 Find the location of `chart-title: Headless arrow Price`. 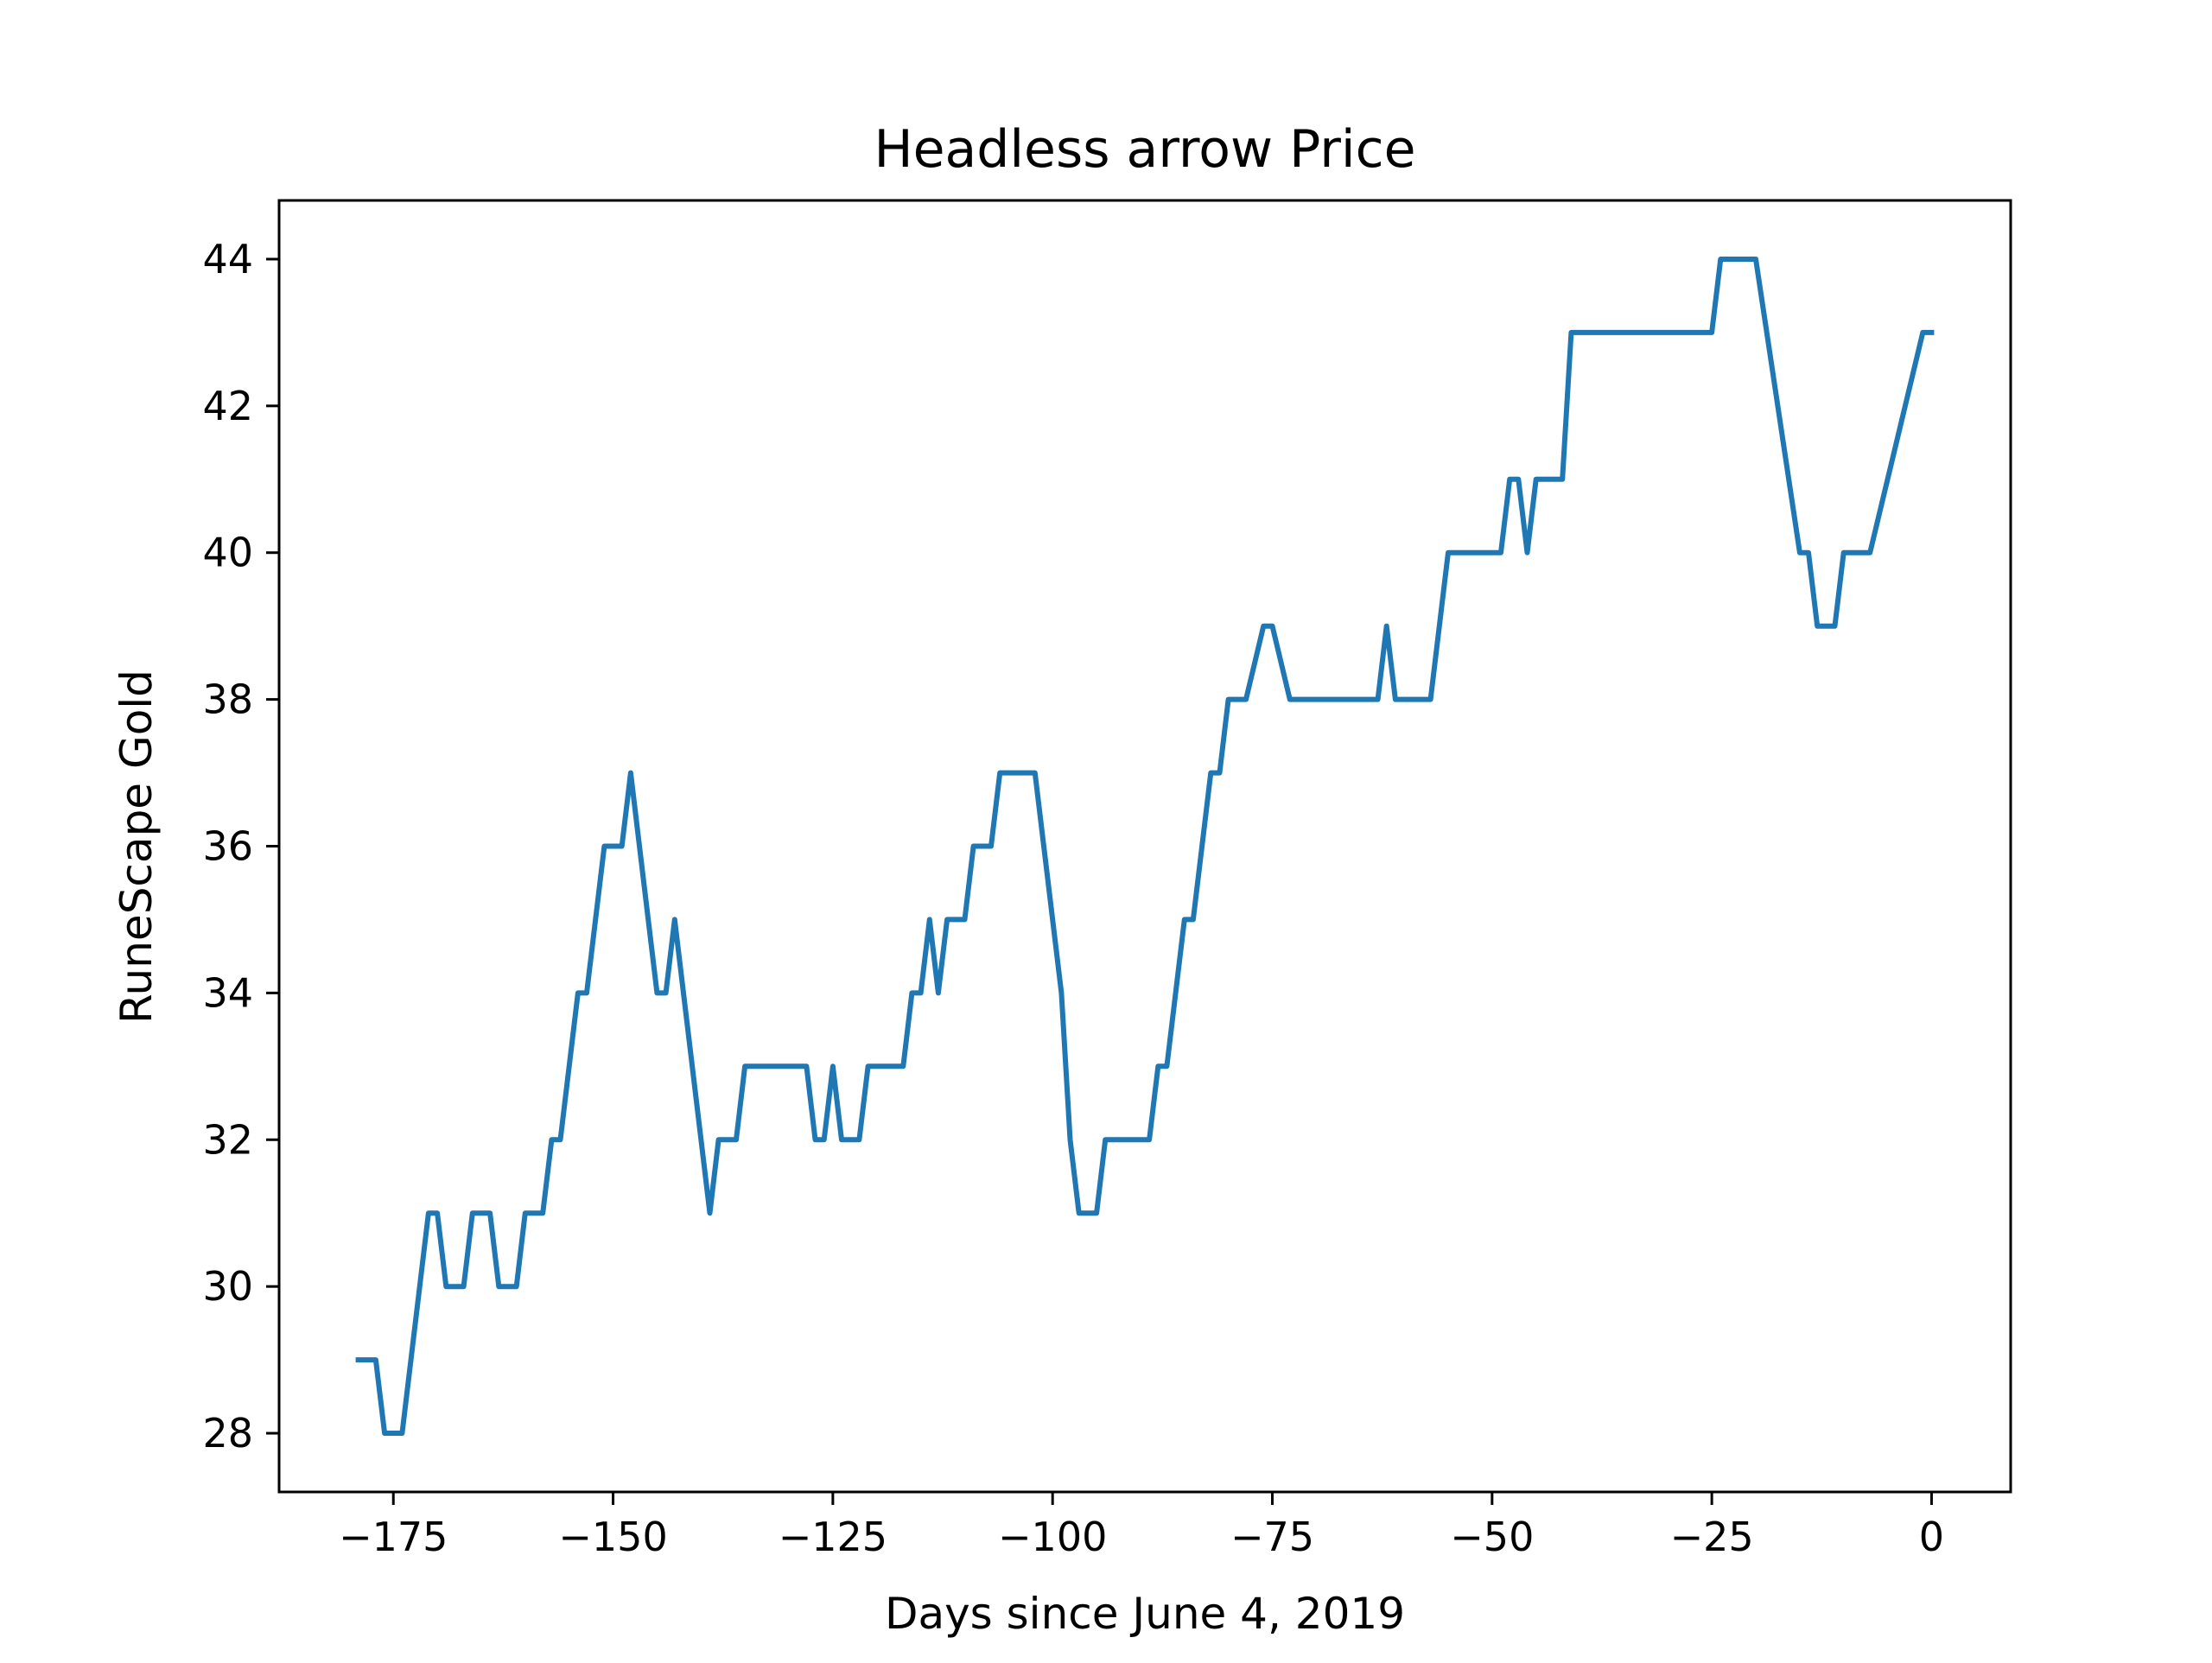

chart-title: Headless arrow Price is located at coordinates (1144, 150).